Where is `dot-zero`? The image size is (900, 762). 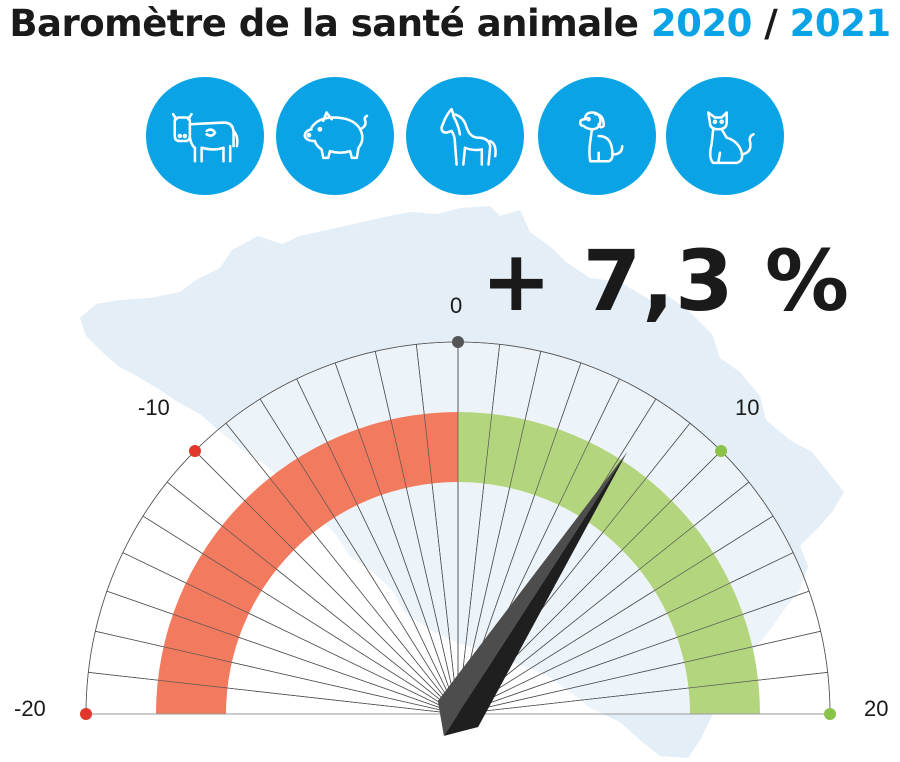 dot-zero is located at coordinates (458, 342).